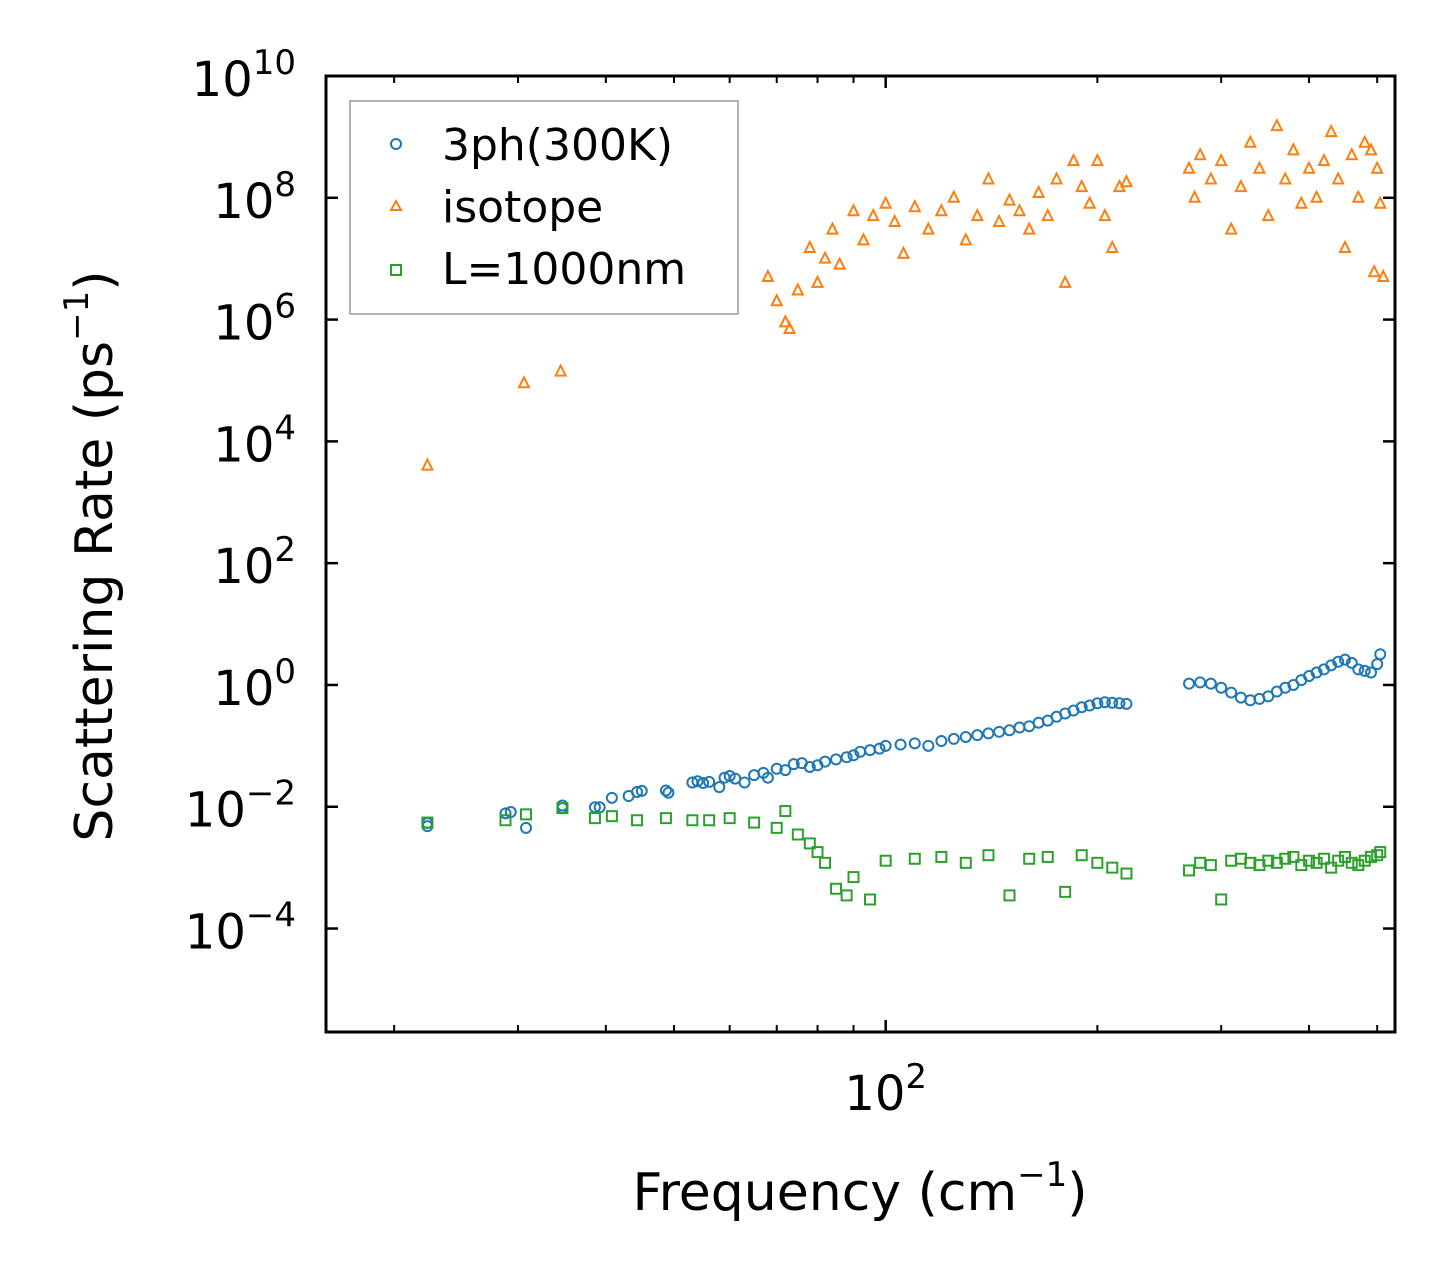 Image resolution: width=1455 pixels, height=1282 pixels. I want to click on x-tick-label-0: 102, so click(885, 1089).